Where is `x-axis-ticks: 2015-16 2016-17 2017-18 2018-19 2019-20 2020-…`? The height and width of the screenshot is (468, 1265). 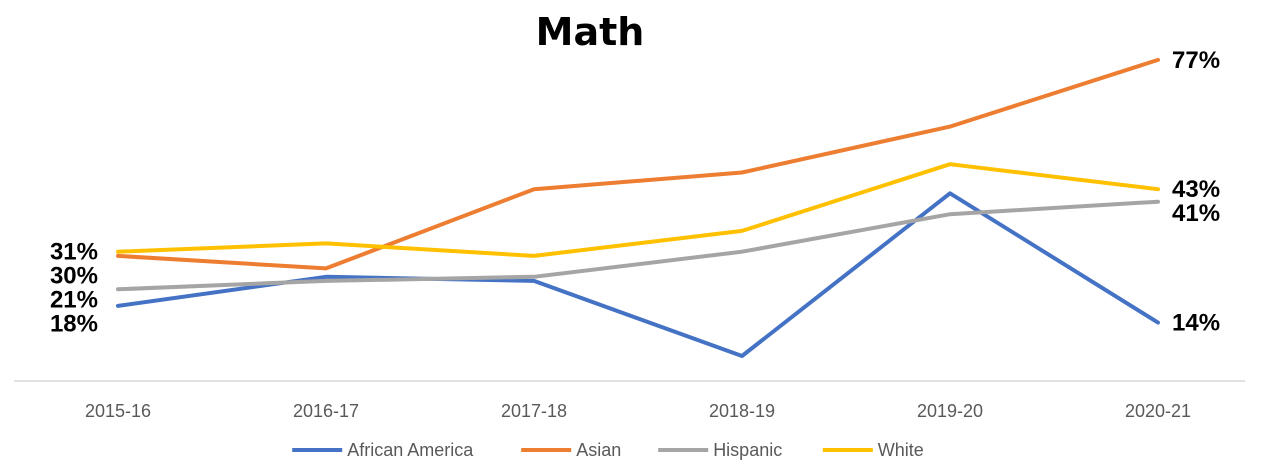
x-axis-ticks: 2015-16 2016-17 2017-18 2018-19 2019-20 2020-… is located at coordinates (638, 411).